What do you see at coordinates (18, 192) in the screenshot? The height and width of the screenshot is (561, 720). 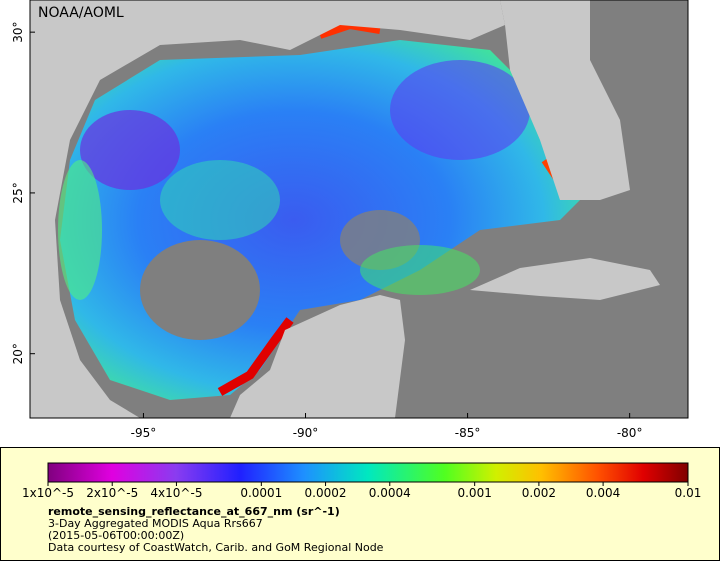 I see `y-tick-label: 25°` at bounding box center [18, 192].